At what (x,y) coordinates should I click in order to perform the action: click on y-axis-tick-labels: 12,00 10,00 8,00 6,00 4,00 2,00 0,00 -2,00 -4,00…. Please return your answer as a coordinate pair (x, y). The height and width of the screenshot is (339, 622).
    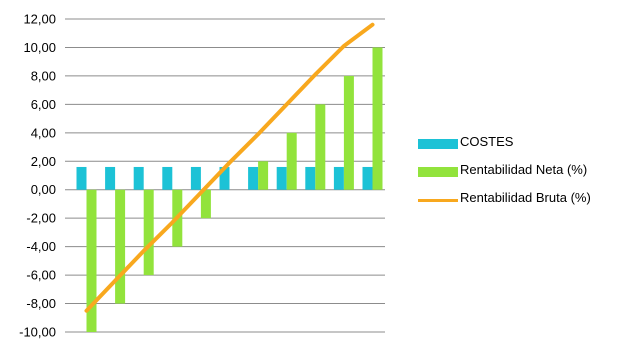
    Looking at the image, I should click on (37, 175).